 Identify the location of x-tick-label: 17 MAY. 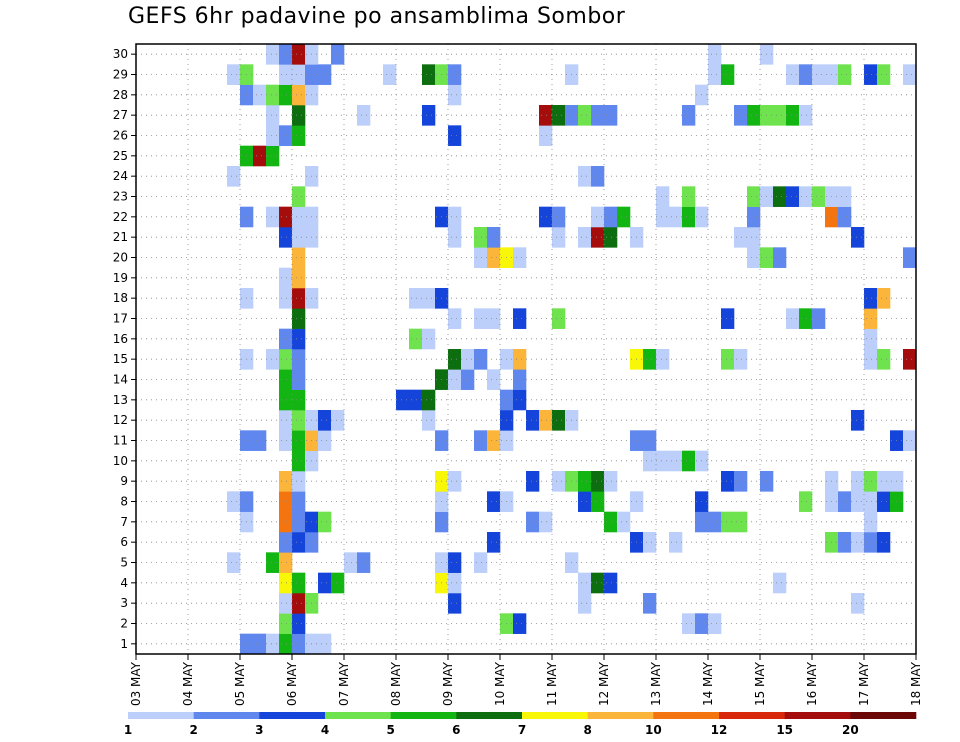
(864, 683).